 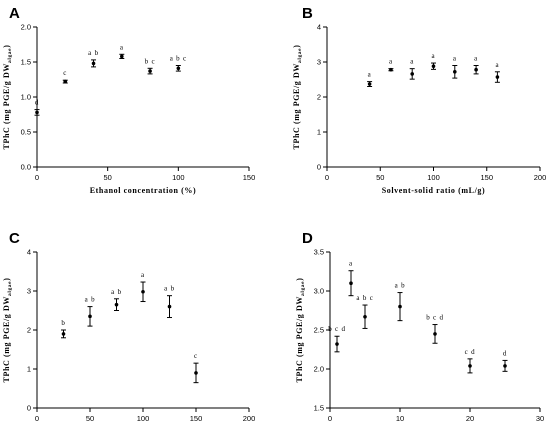 What do you see at coordinates (26, 167) in the screenshot?
I see `y-tick-label: 0.0` at bounding box center [26, 167].